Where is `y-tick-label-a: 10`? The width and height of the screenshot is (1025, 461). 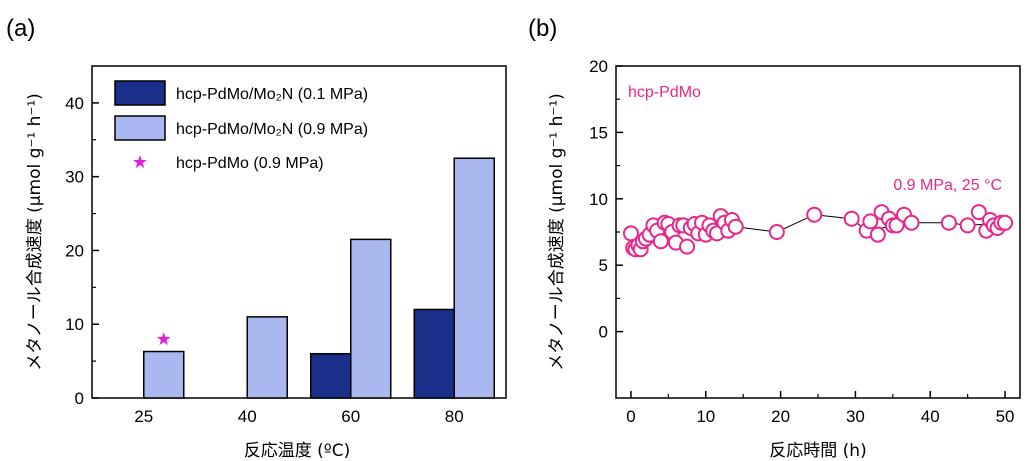
y-tick-label-a: 10 is located at coordinates (74, 324).